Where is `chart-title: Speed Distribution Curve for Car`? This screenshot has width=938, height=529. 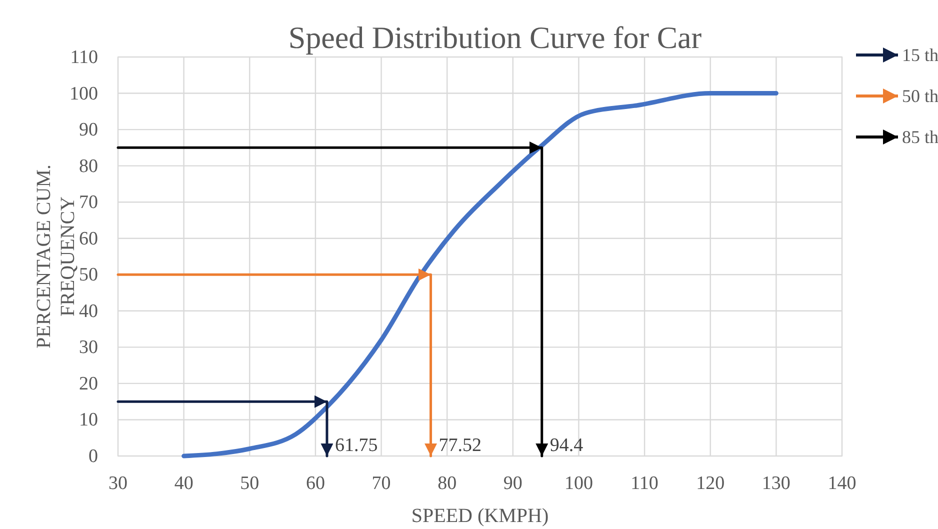
chart-title: Speed Distribution Curve for Car is located at coordinates (495, 37).